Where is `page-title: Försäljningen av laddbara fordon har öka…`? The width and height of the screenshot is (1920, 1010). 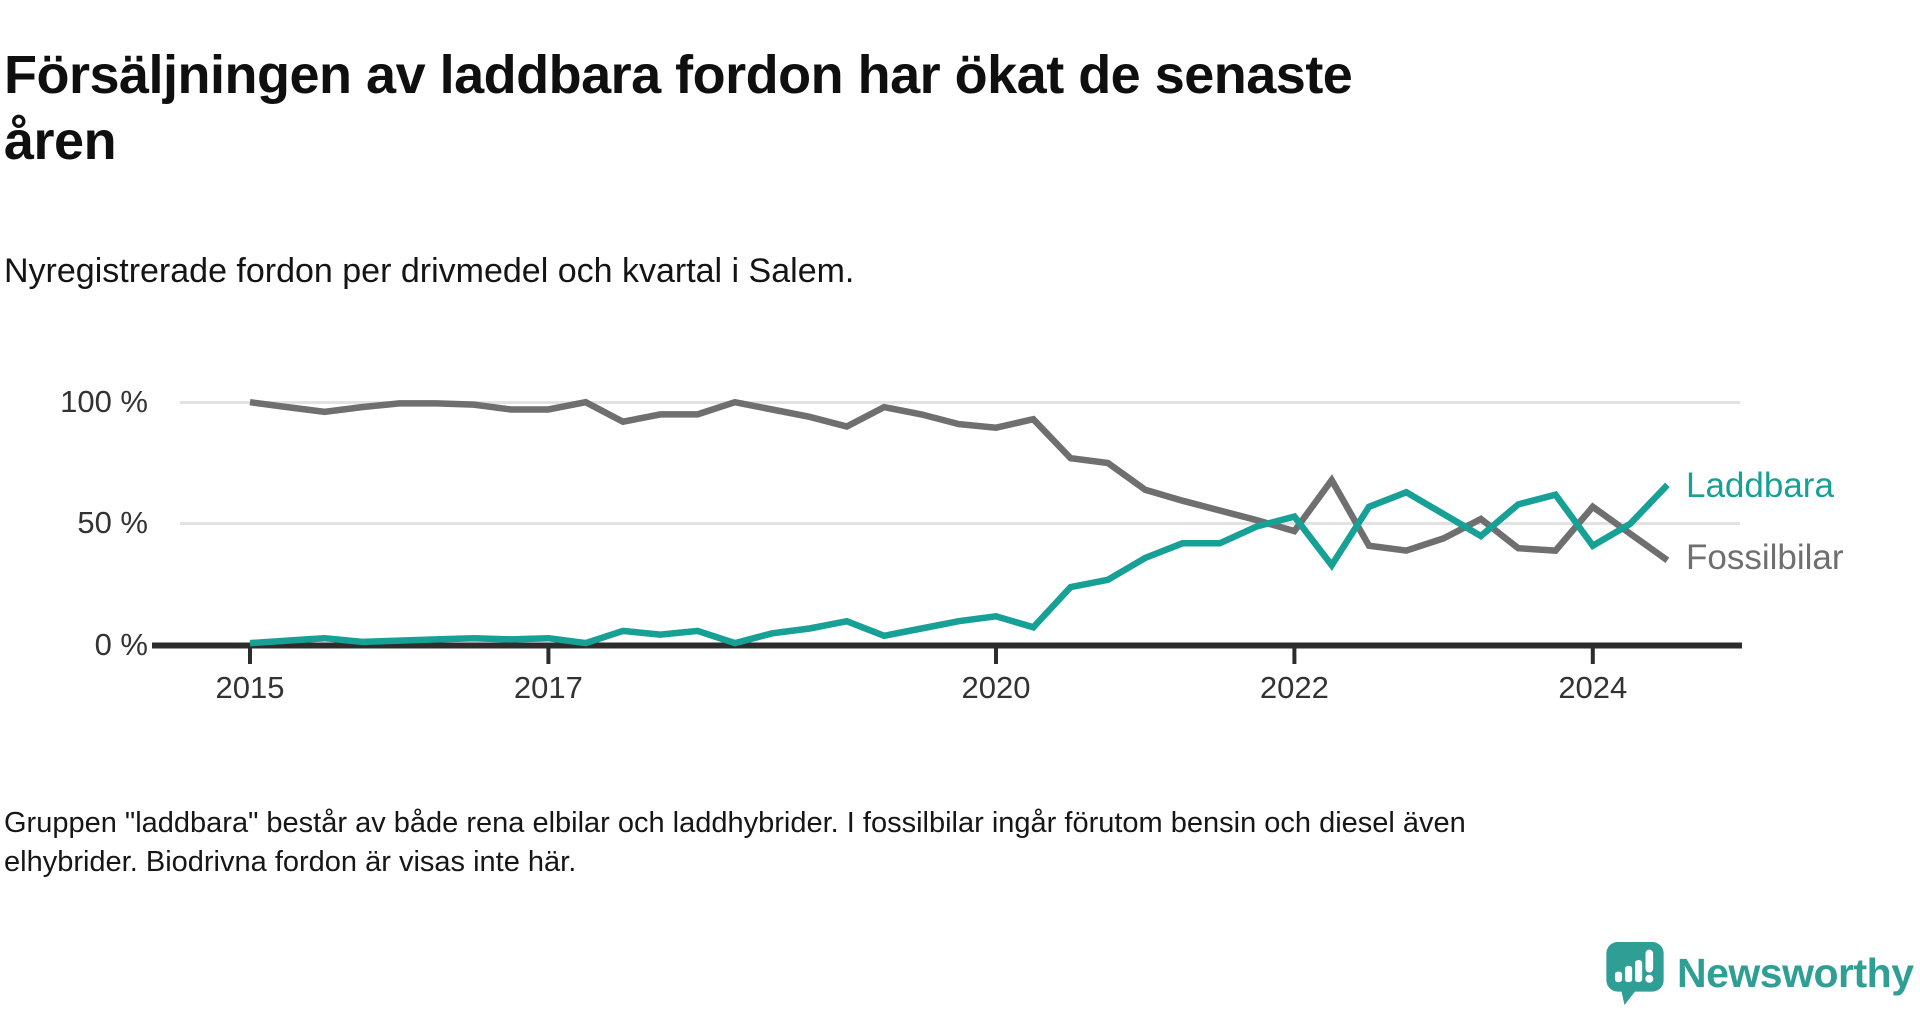 page-title: Försäljningen av laddbara fordon har öka… is located at coordinates (934, 108).